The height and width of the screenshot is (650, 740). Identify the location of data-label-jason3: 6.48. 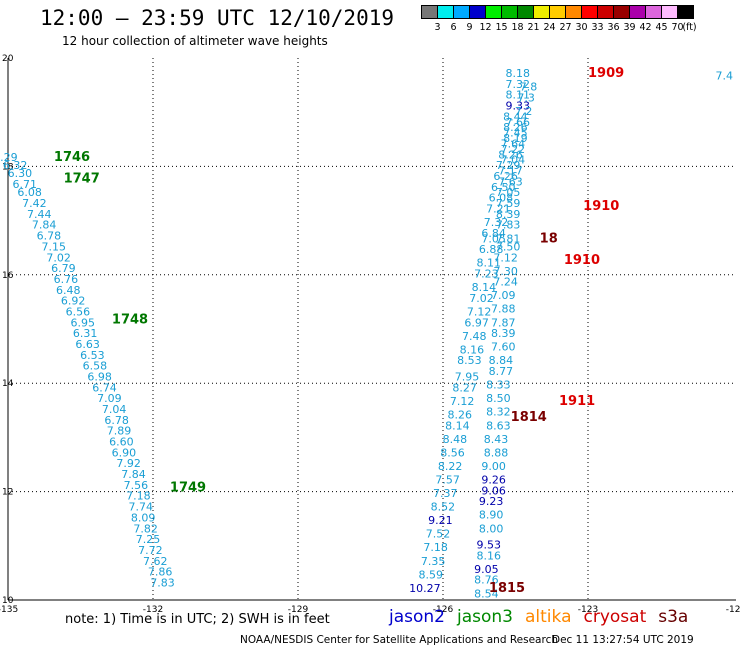
(68, 290).